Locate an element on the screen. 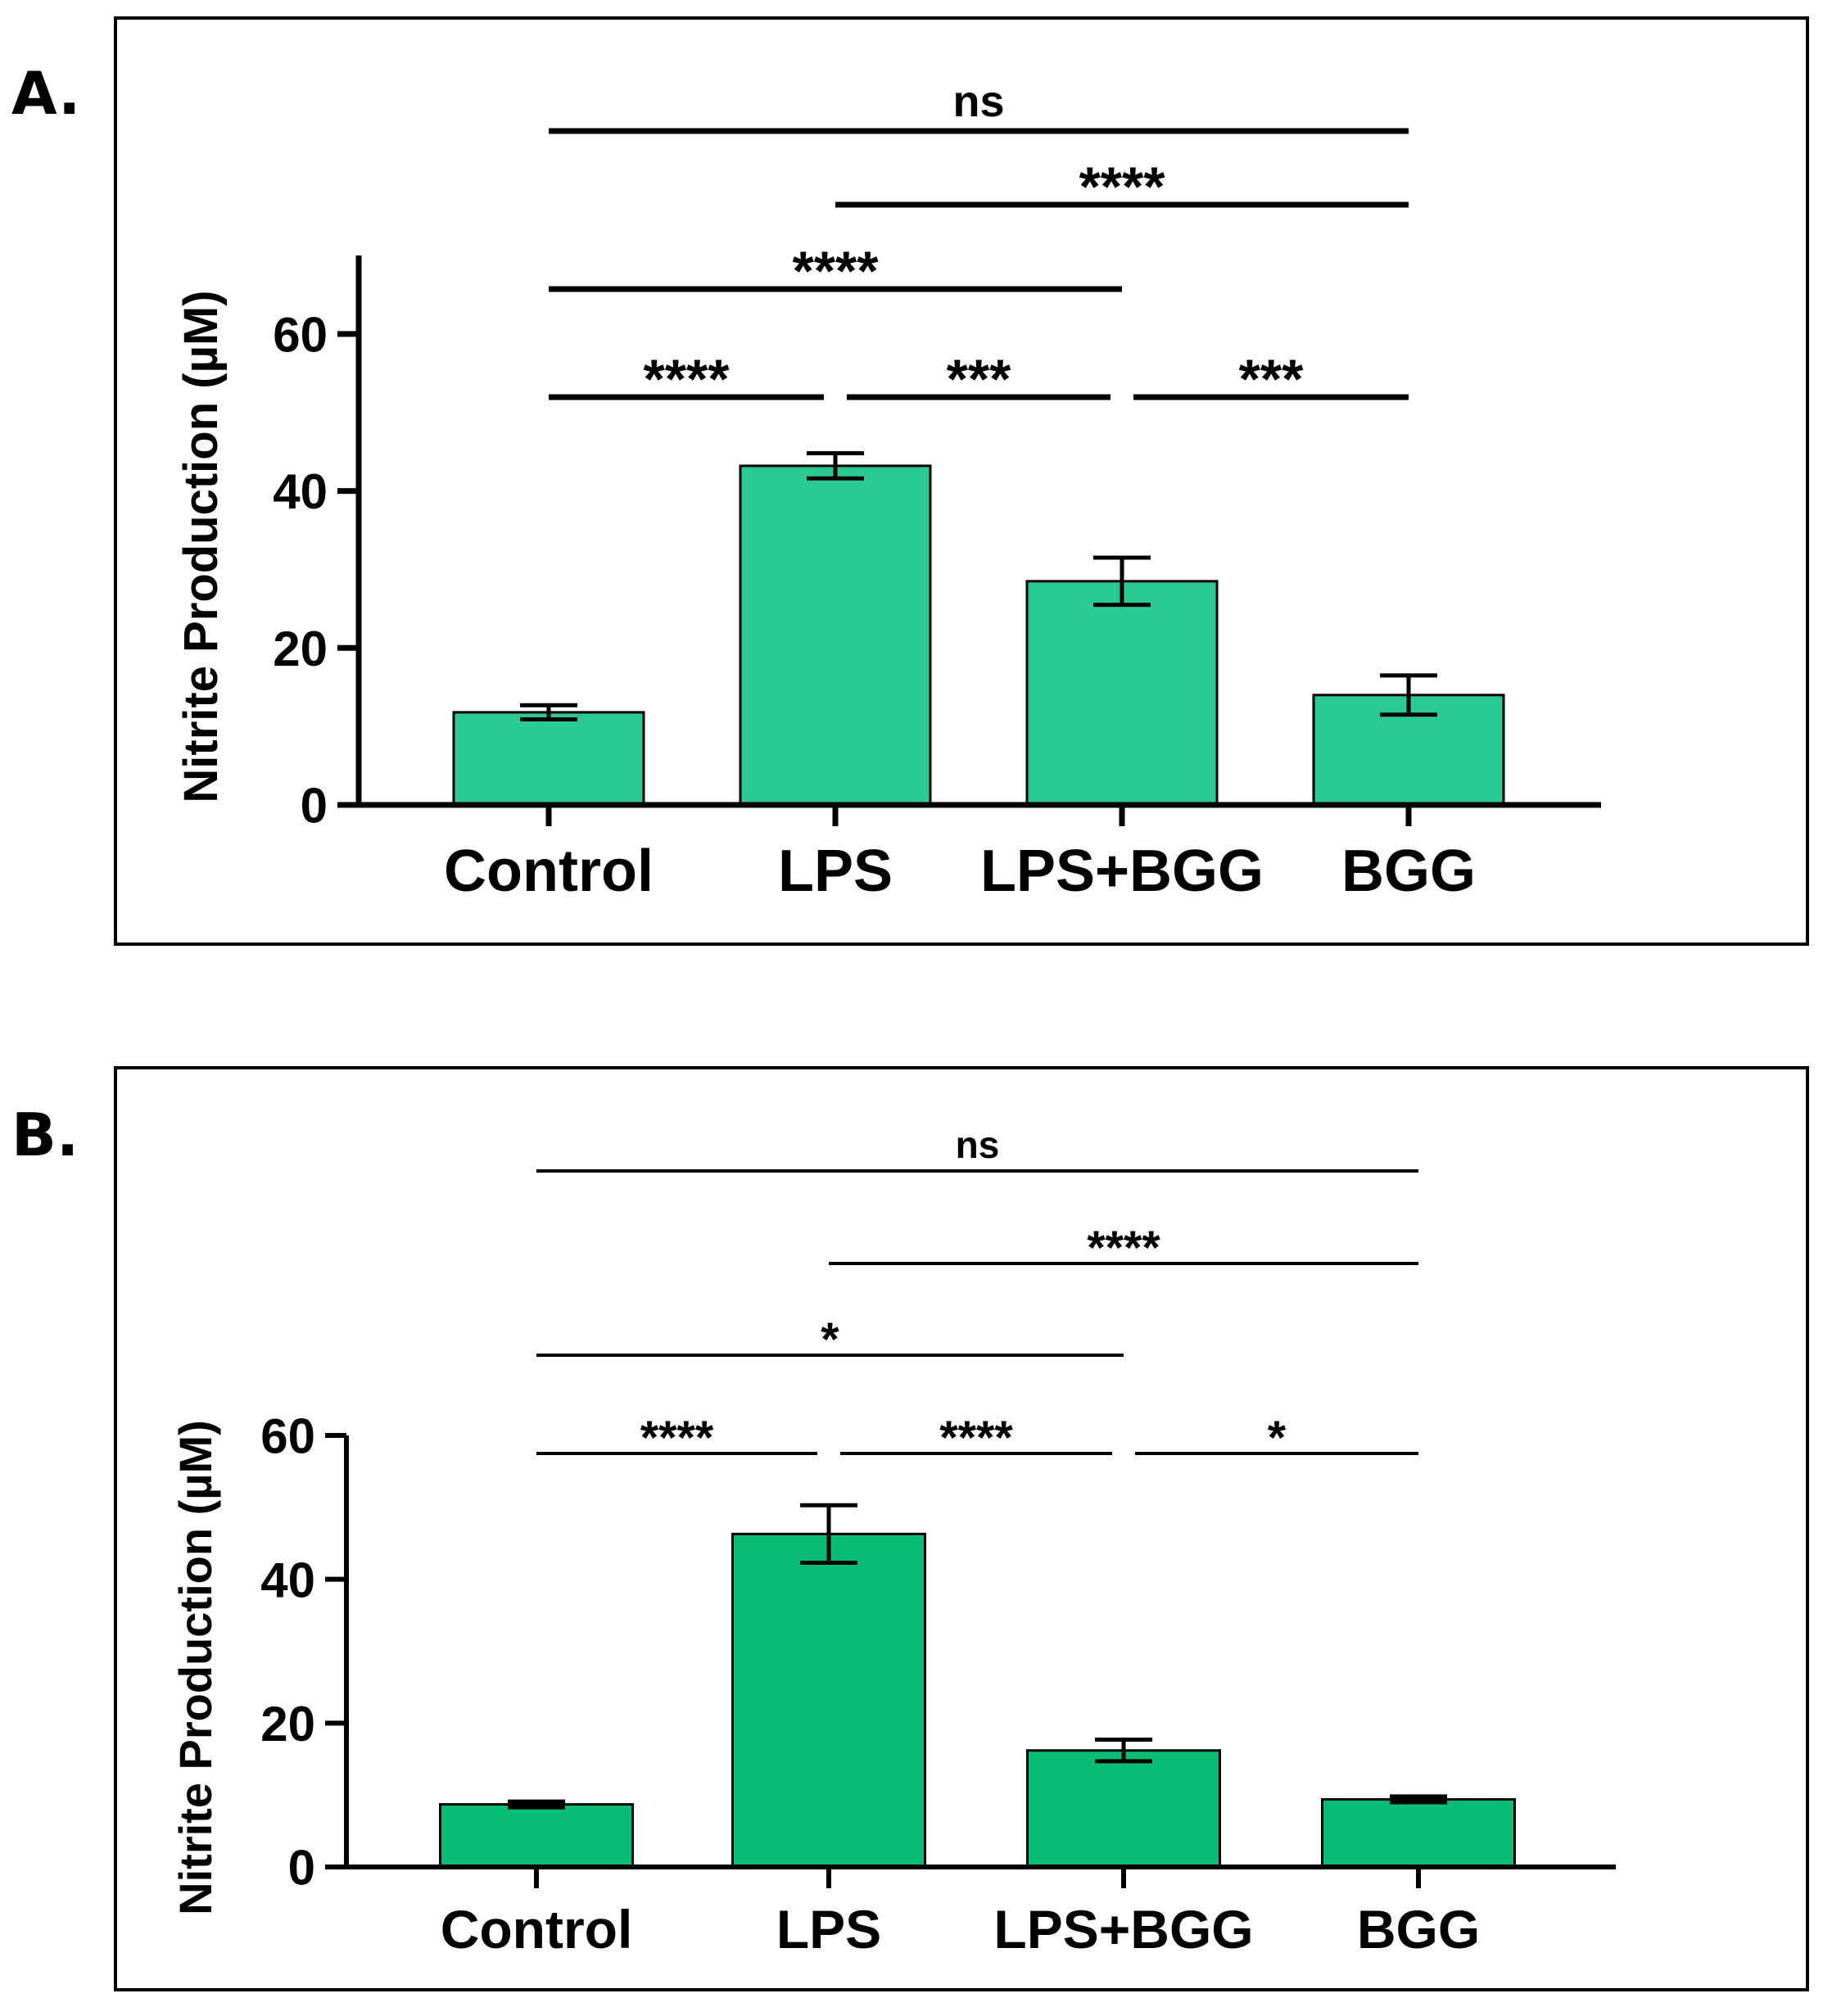 The image size is (1823, 2016). bar-control is located at coordinates (536, 1836).